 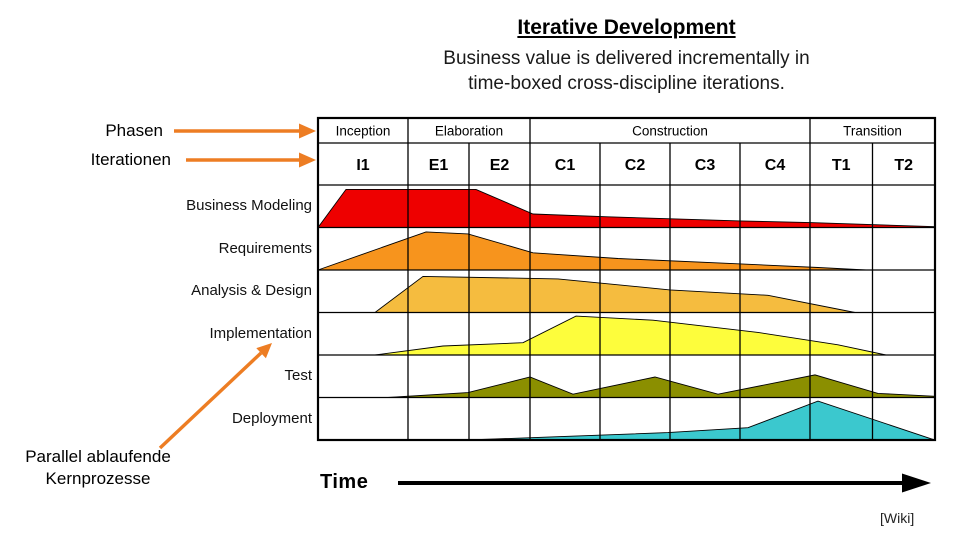 What do you see at coordinates (897, 518) in the screenshot?
I see `source-citation: [Wiki]` at bounding box center [897, 518].